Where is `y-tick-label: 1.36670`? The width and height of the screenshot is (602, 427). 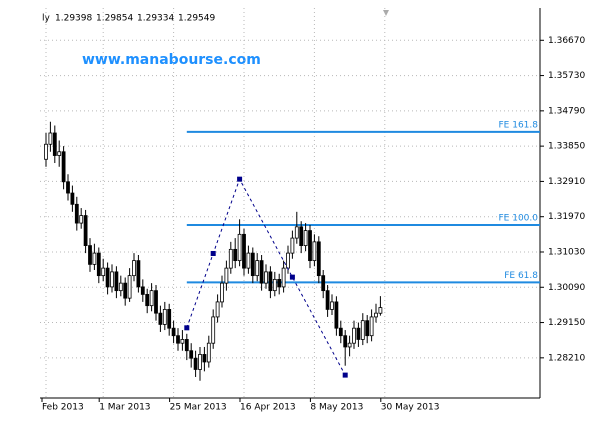
y-tick-label: 1.36670 is located at coordinates (566, 41).